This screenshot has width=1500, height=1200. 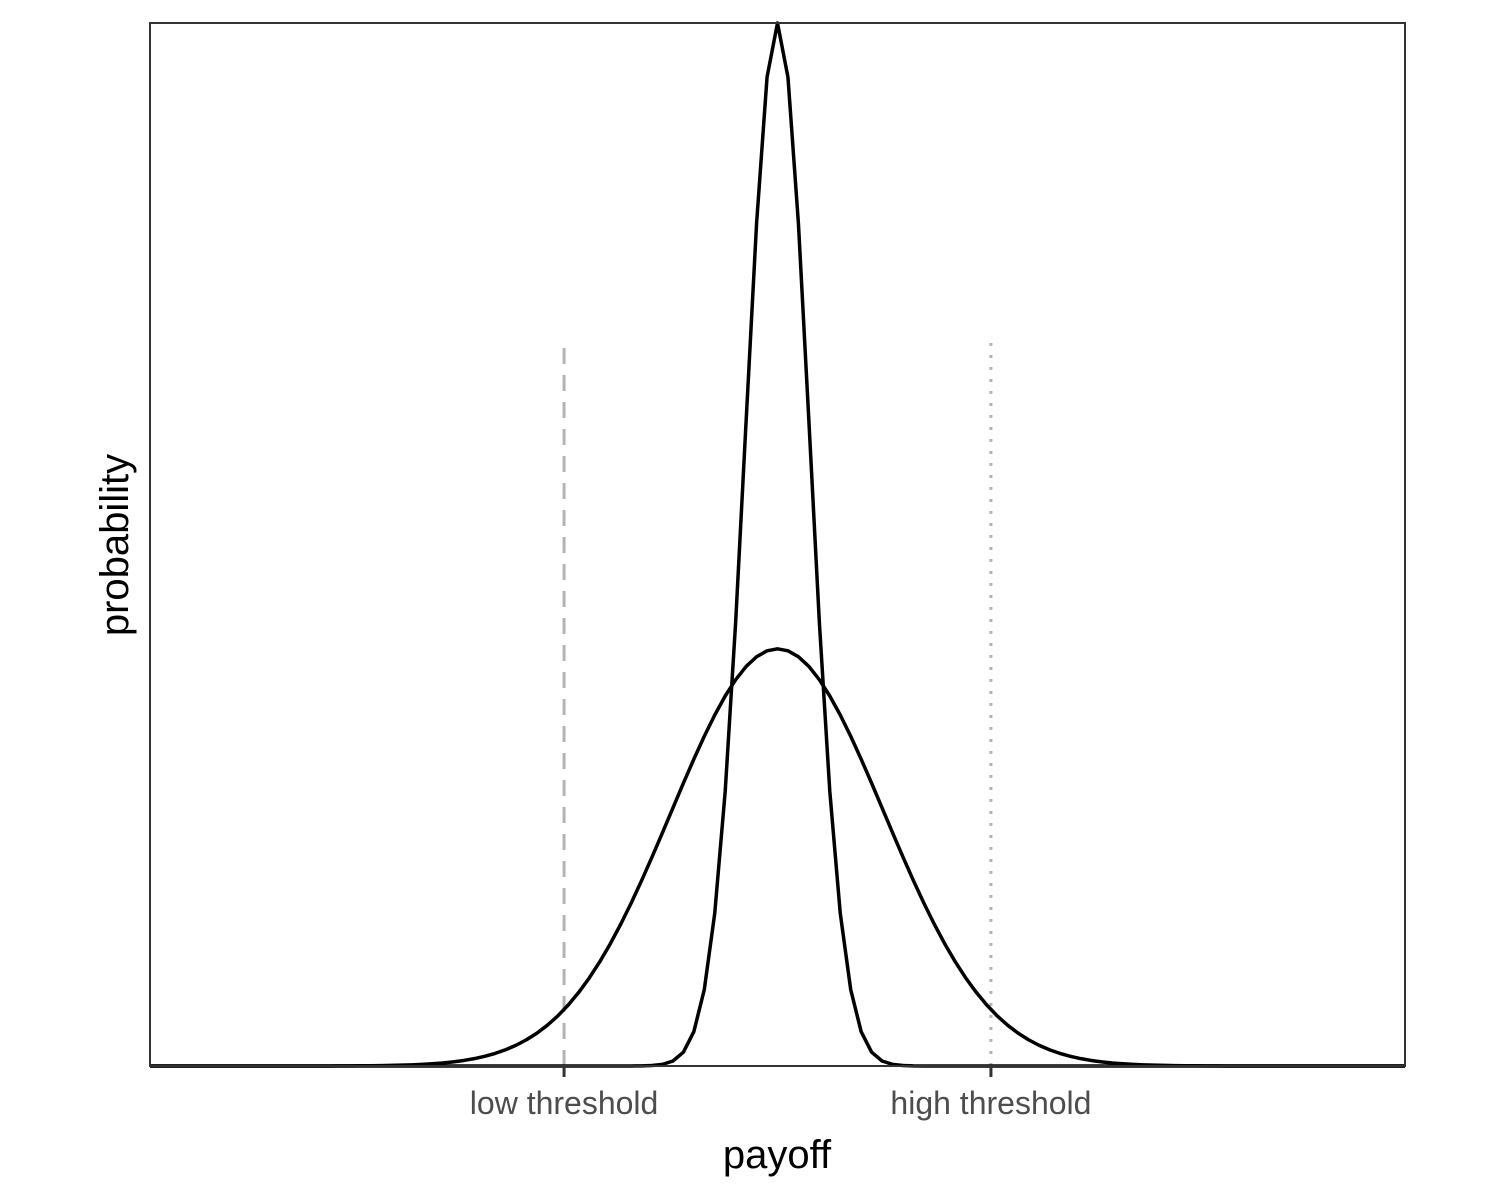 I want to click on x-axis-ticks: low threshold high threshold, so click(x=780, y=1093).